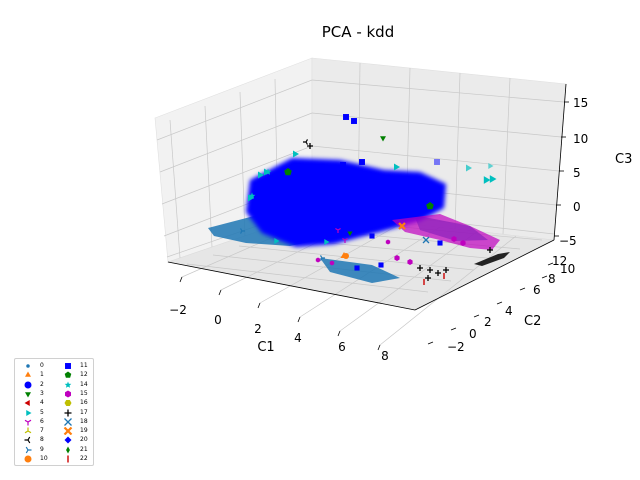  Describe the element at coordinates (567, 269) in the screenshot. I see `y-tick-label: 10` at that location.